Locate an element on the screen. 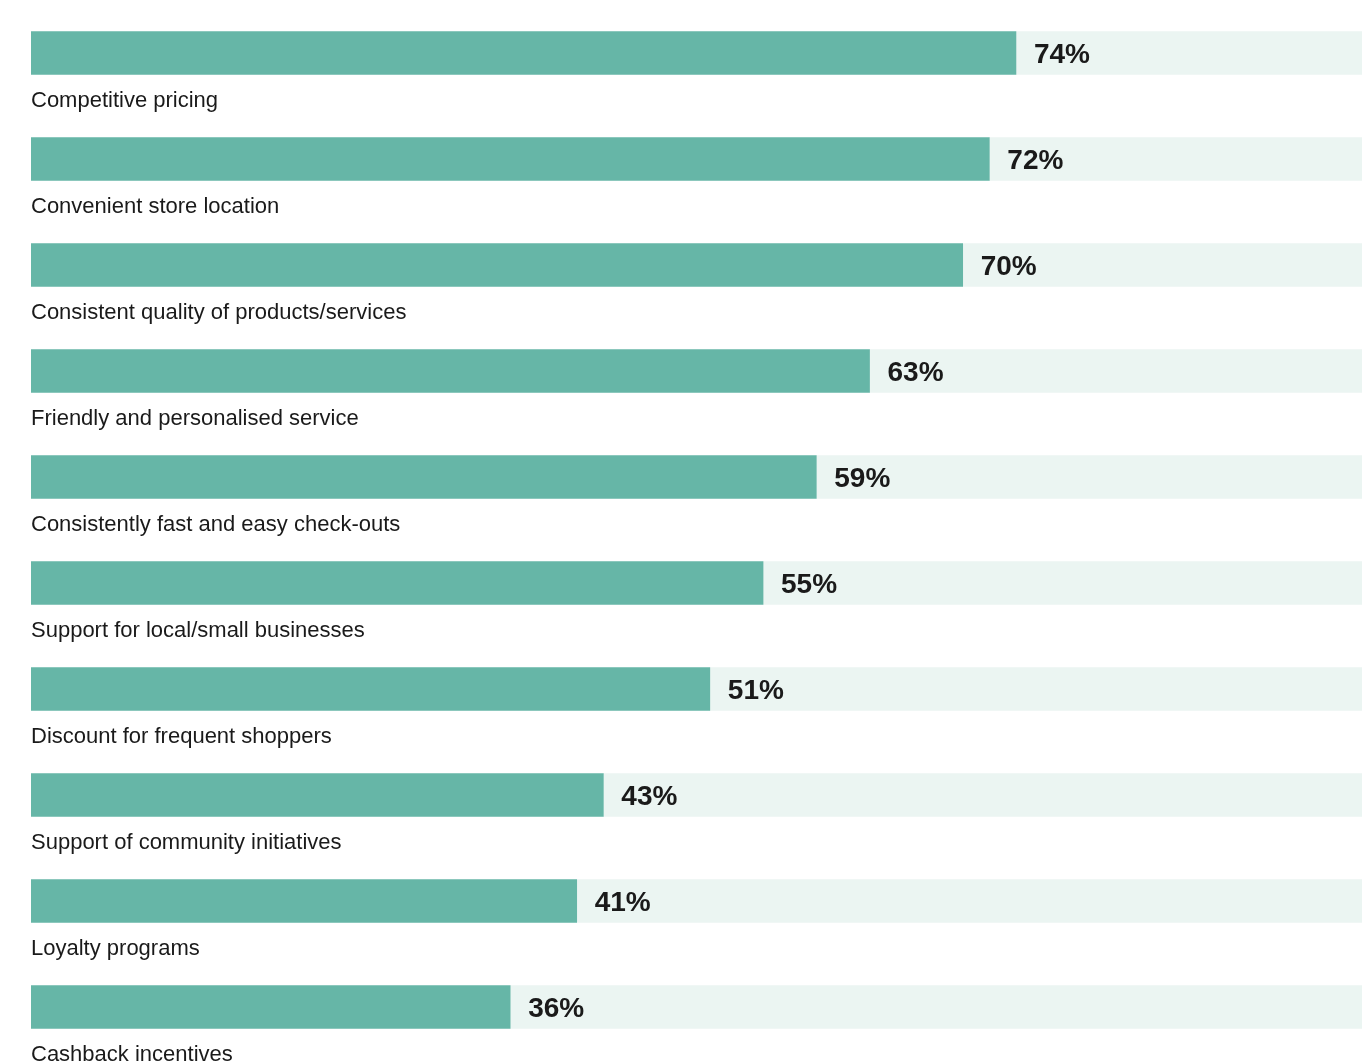 The height and width of the screenshot is (1064, 1370). y-tick-label: Consistent quality of products/services is located at coordinates (219, 311).